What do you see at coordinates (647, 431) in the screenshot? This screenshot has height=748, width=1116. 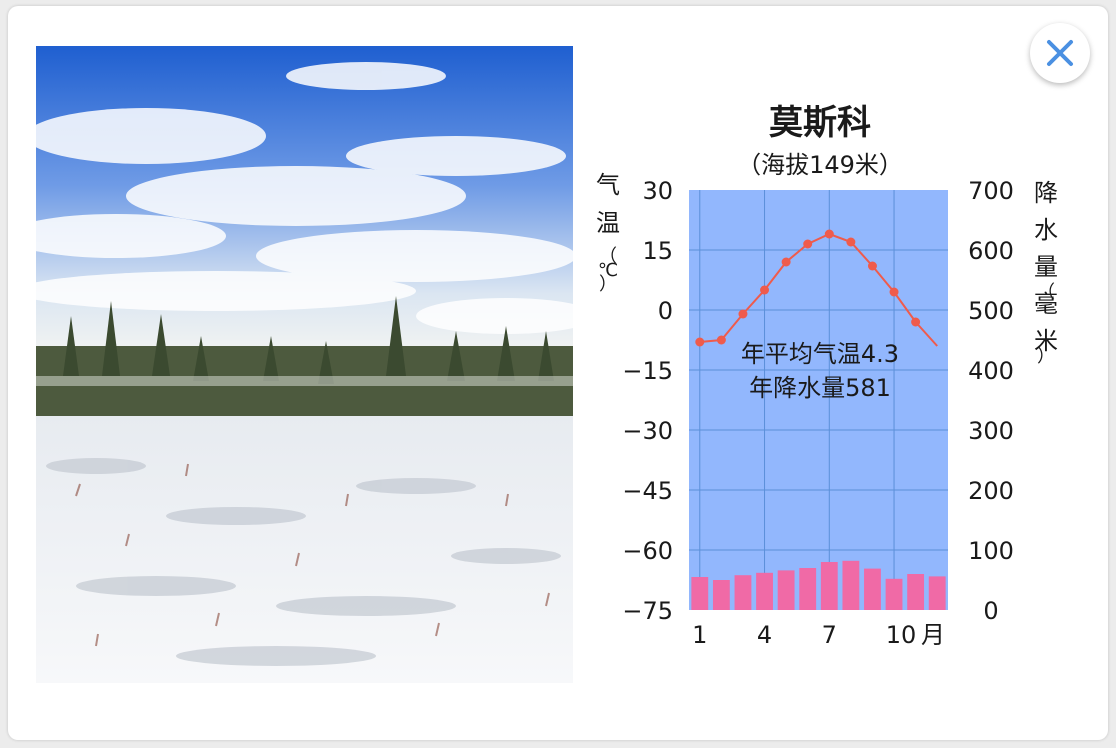 I see `left-axis-tick-label: −30` at bounding box center [647, 431].